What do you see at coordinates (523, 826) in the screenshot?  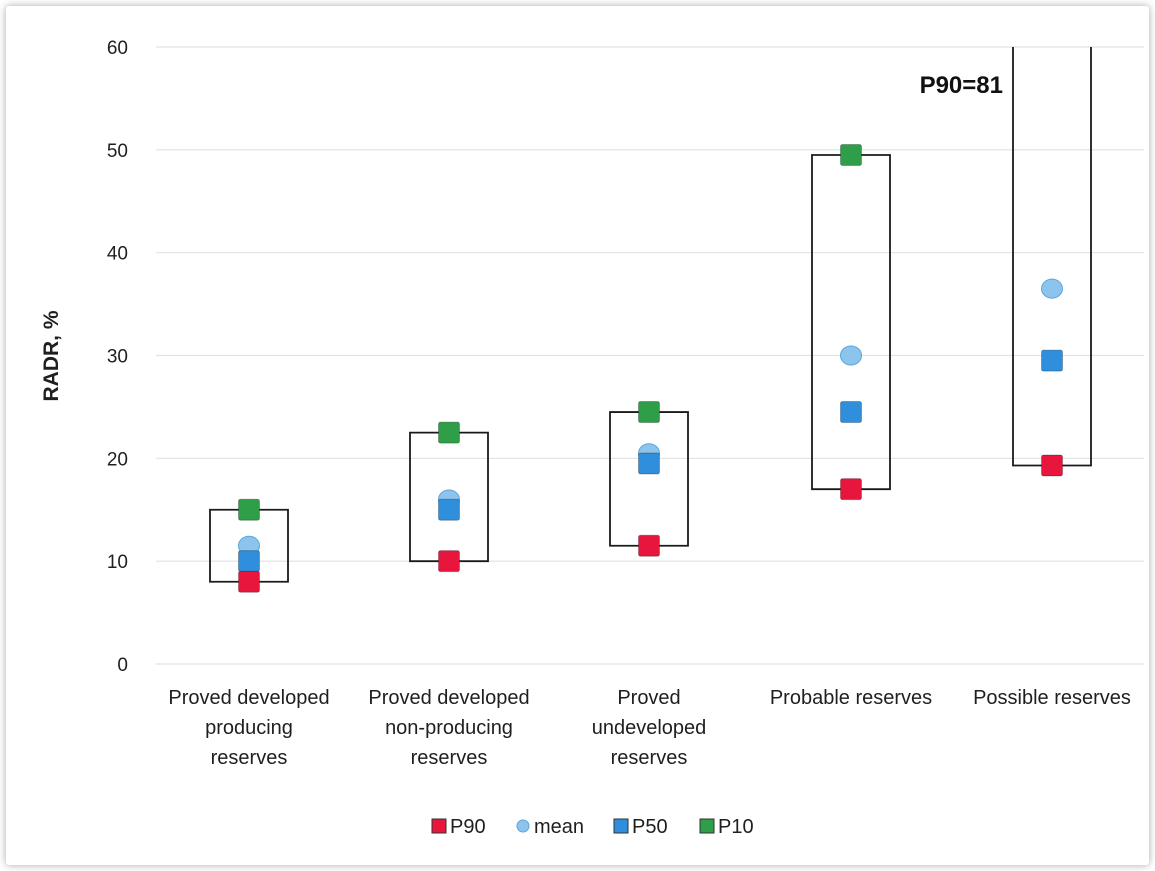 I see `legend-swatch-mean` at bounding box center [523, 826].